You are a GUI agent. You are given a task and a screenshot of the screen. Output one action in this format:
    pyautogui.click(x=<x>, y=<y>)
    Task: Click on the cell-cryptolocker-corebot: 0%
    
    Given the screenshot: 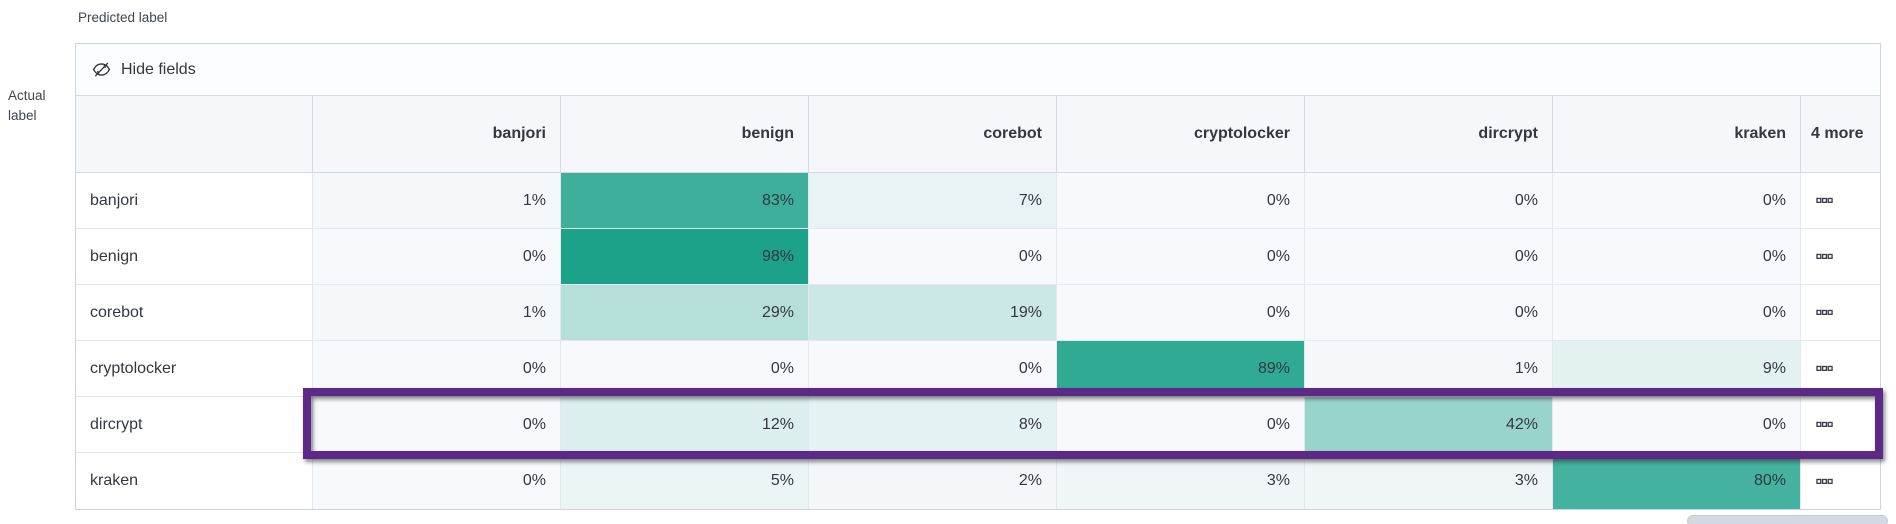 What is the action you would take?
    pyautogui.click(x=933, y=369)
    